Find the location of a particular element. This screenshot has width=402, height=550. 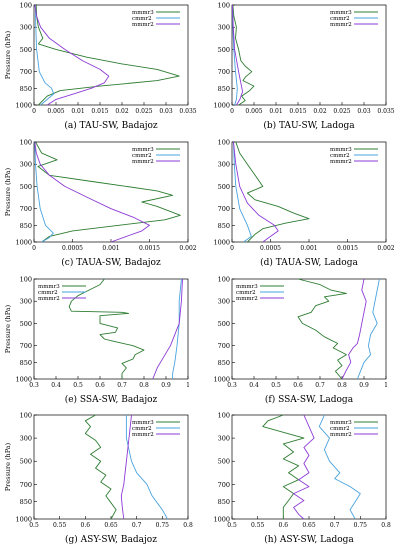

x-tick-label: 0.3 is located at coordinates (34, 385).